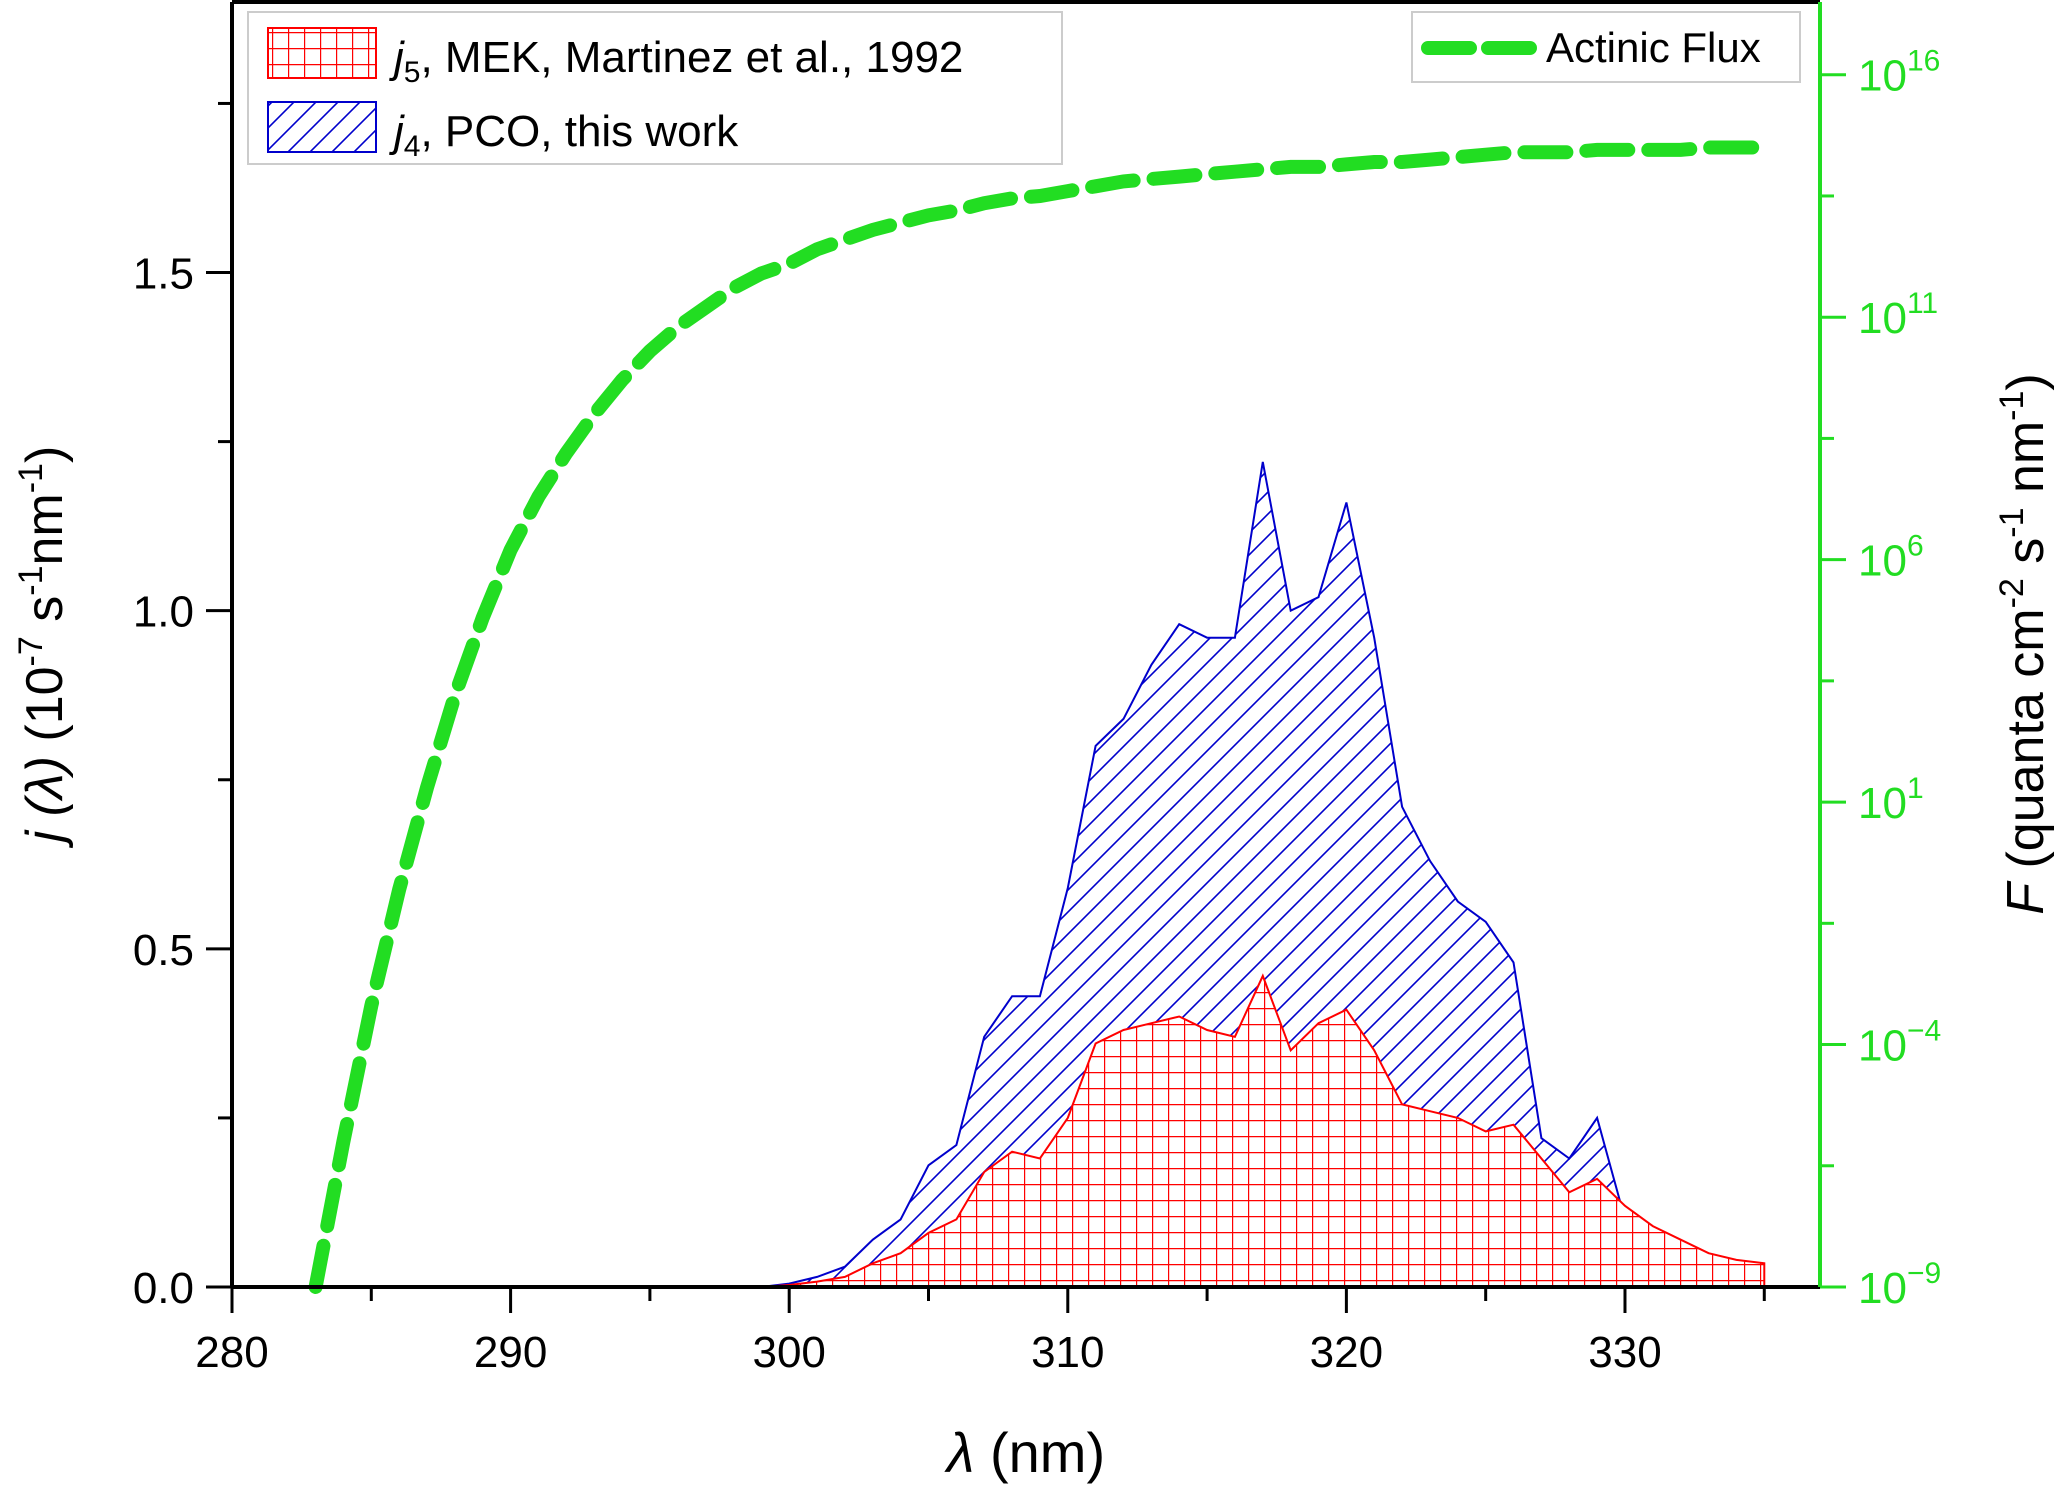  What do you see at coordinates (564, 135) in the screenshot?
I see `legend-label-pco: j4, PCO, this work` at bounding box center [564, 135].